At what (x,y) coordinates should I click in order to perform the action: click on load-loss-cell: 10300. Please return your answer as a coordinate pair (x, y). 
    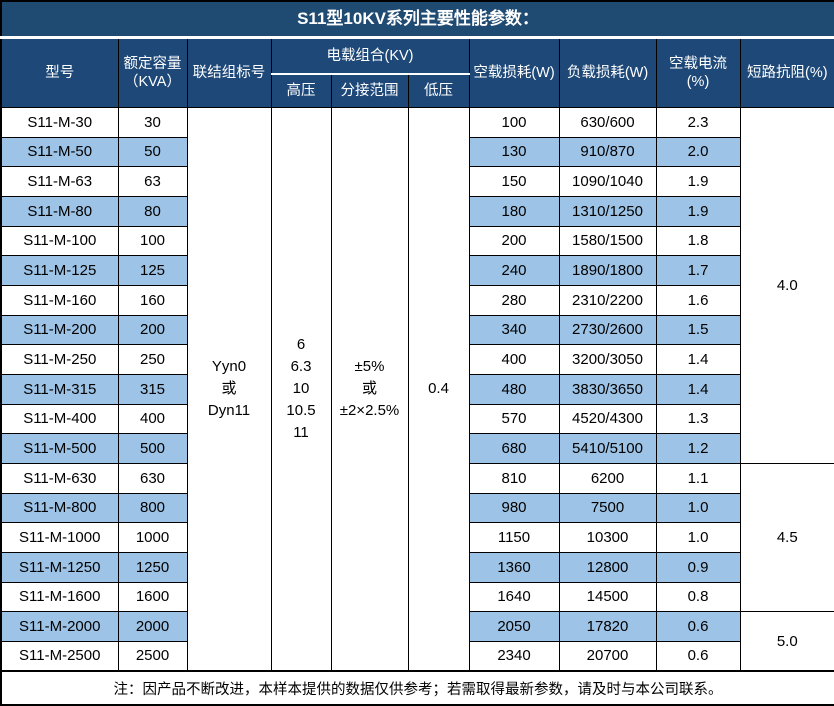
    Looking at the image, I should click on (607, 537).